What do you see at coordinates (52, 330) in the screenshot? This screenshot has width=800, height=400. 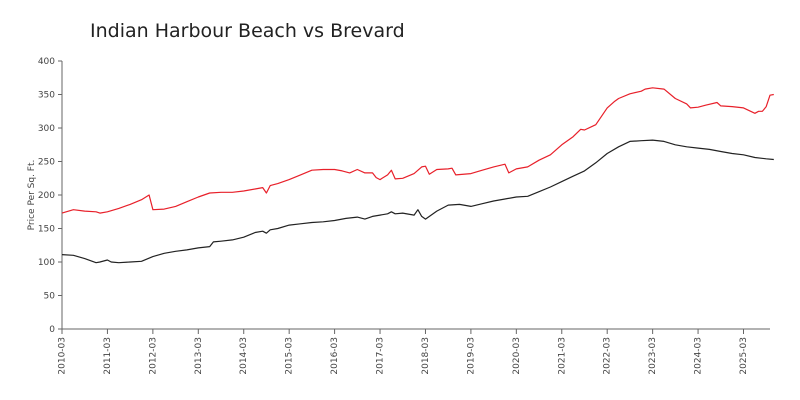 I see `y-tick-label: 0` at bounding box center [52, 330].